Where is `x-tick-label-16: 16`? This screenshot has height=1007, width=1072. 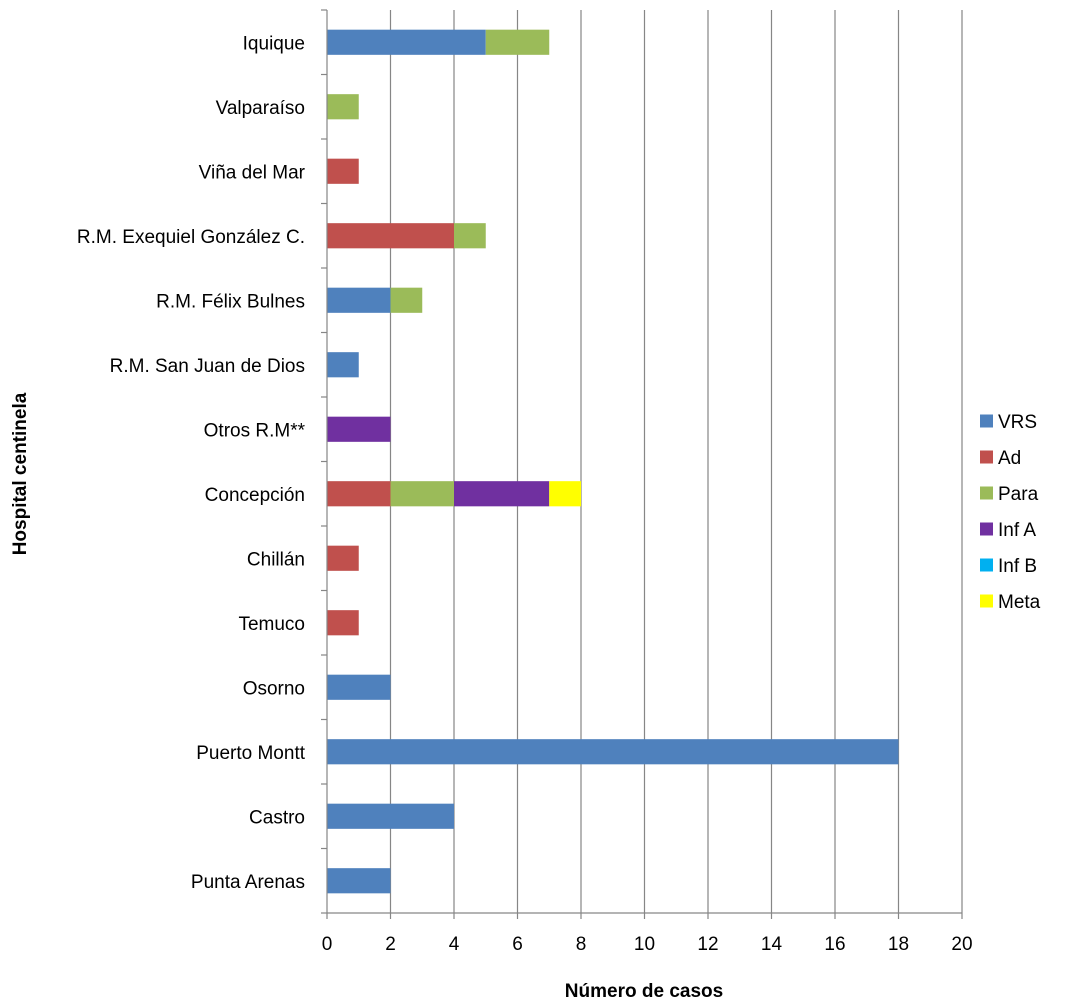 x-tick-label-16: 16 is located at coordinates (834, 944).